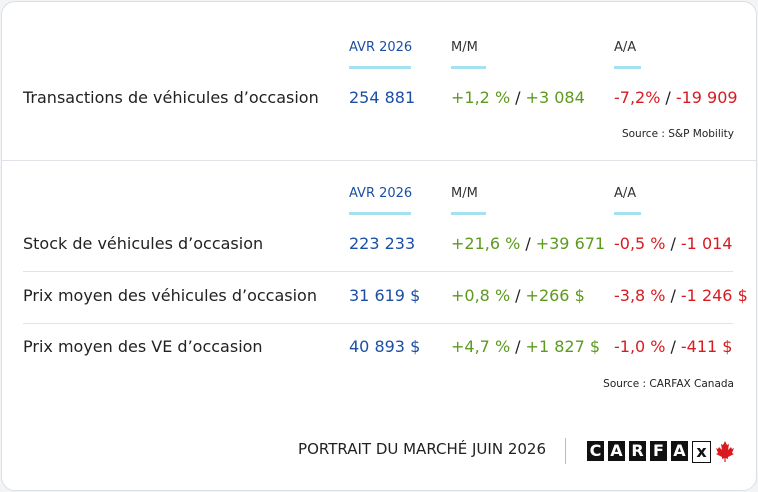 The height and width of the screenshot is (492, 758). What do you see at coordinates (706, 97) in the screenshot?
I see `aa-abs: -19 909` at bounding box center [706, 97].